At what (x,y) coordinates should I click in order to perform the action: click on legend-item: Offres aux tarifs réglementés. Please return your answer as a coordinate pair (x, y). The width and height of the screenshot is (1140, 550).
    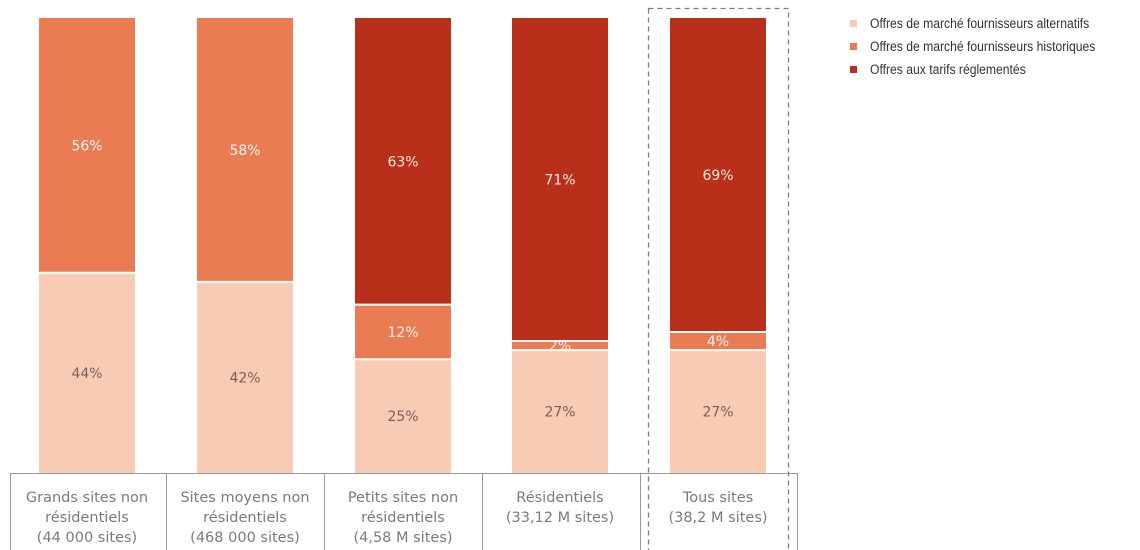
    Looking at the image, I should click on (985, 69).